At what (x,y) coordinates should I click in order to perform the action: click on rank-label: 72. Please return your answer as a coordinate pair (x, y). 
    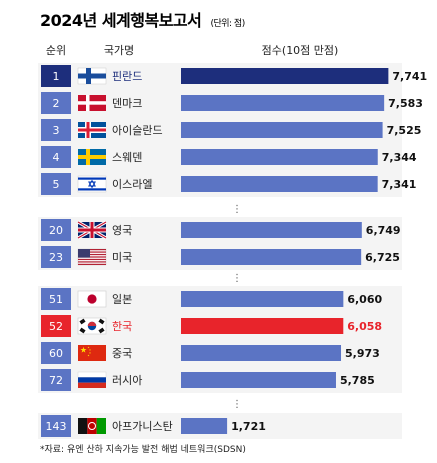
    Looking at the image, I should click on (56, 380).